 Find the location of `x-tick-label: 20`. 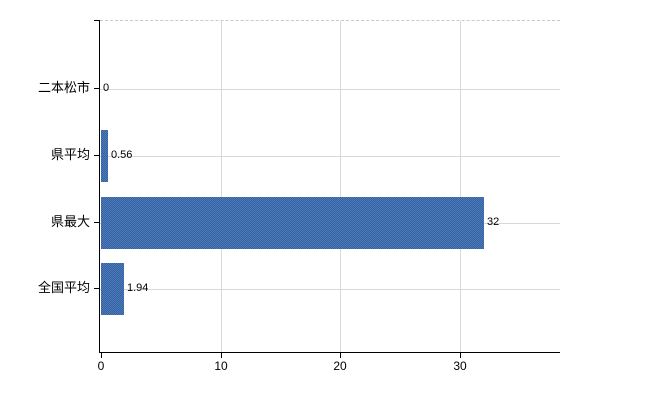

x-tick-label: 20 is located at coordinates (340, 366).